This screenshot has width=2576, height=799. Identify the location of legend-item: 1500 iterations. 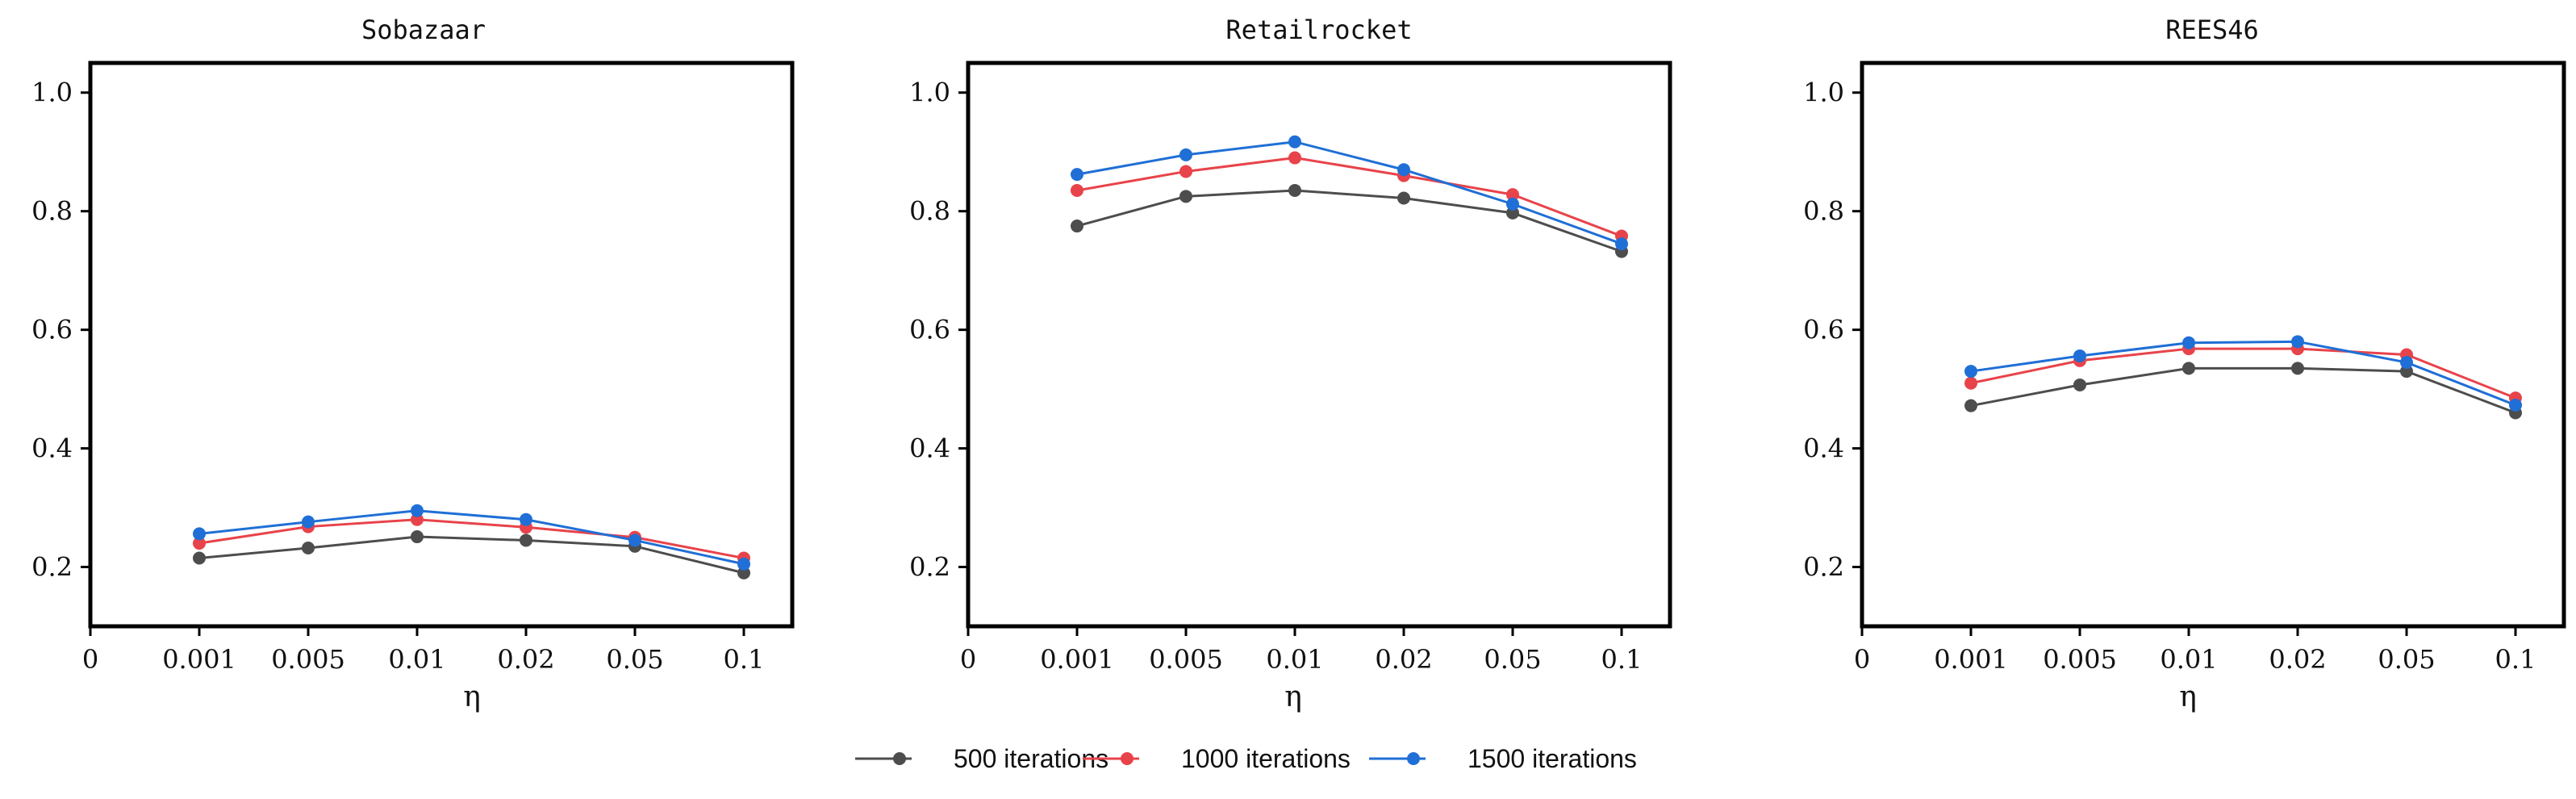
(1503, 758).